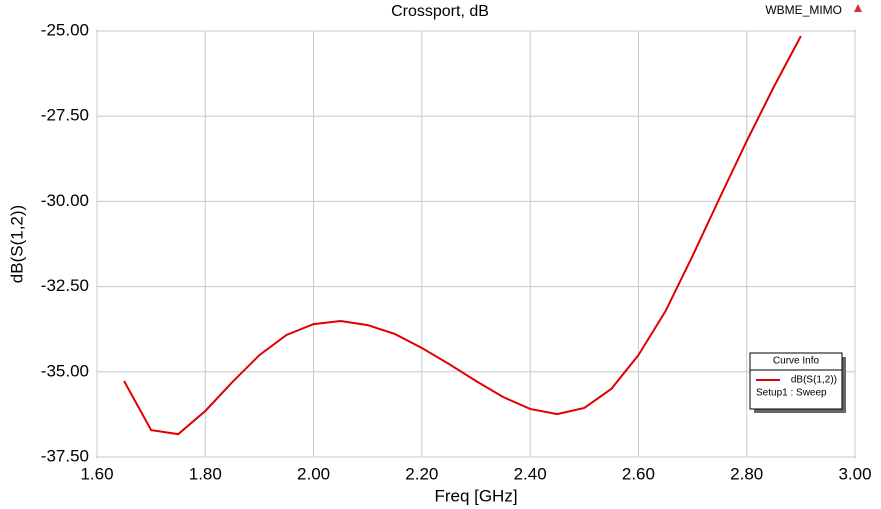 Image resolution: width=881 pixels, height=509 pixels. I want to click on legend: Curve Info dB(S(1,2)) Setup1 : Sweep, so click(797, 382).